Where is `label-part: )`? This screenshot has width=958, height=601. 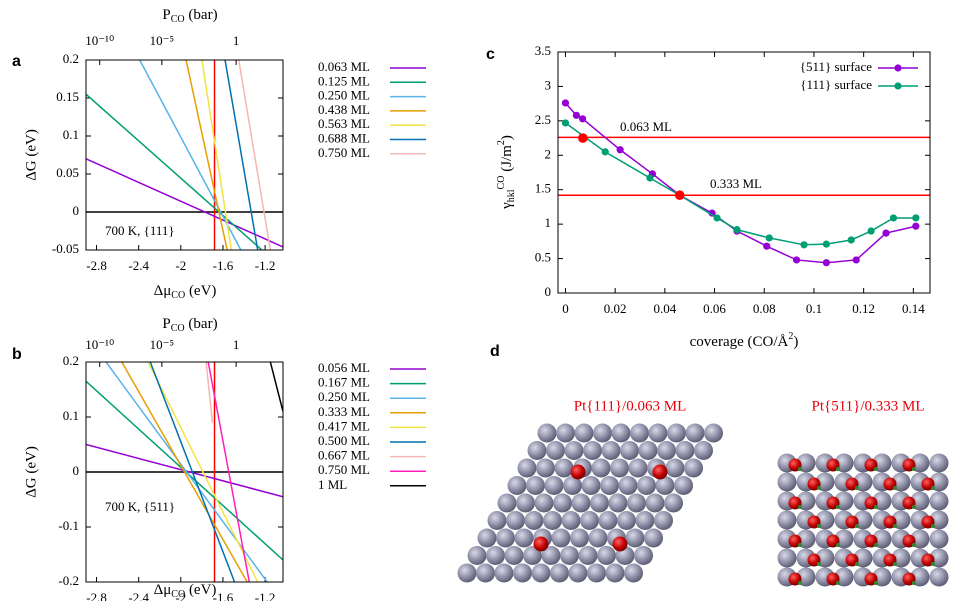
label-part: ) is located at coordinates (795, 342).